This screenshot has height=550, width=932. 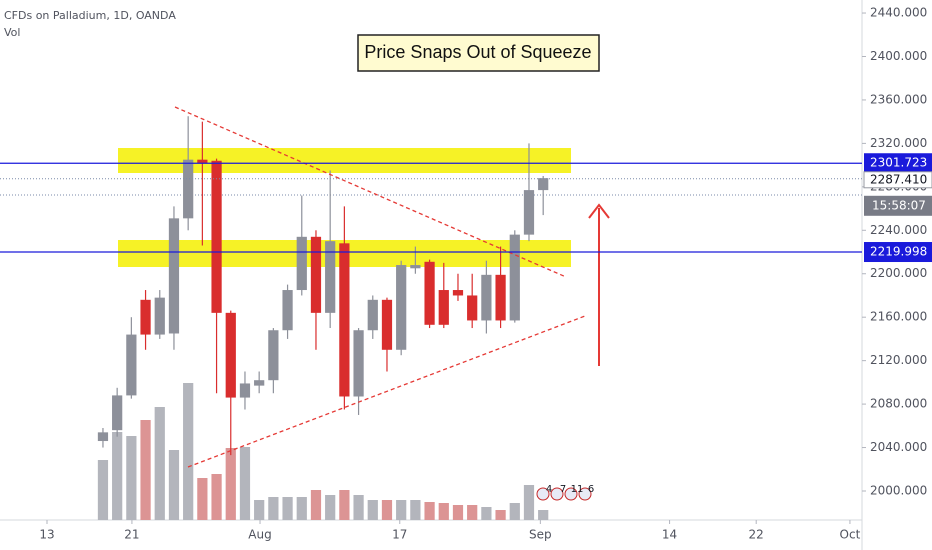 What do you see at coordinates (599, 211) in the screenshot?
I see `arrow-head` at bounding box center [599, 211].